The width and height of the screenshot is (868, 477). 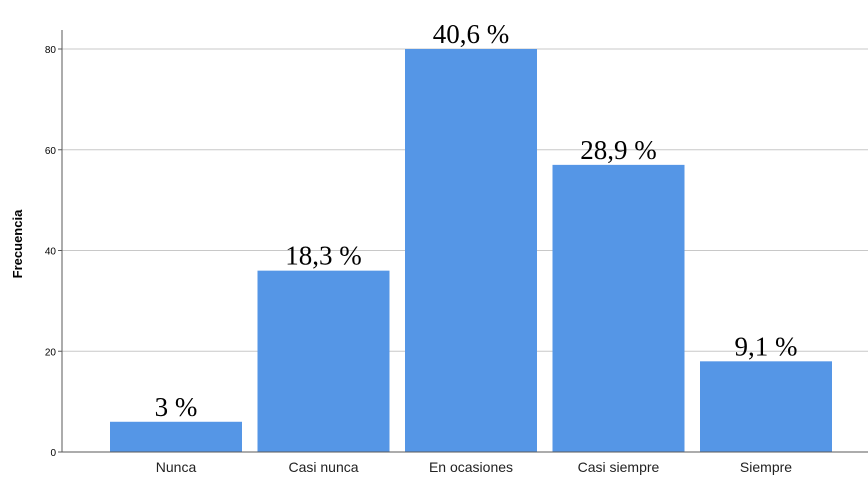 What do you see at coordinates (619, 467) in the screenshot?
I see `x-tick-label: Casi siempre` at bounding box center [619, 467].